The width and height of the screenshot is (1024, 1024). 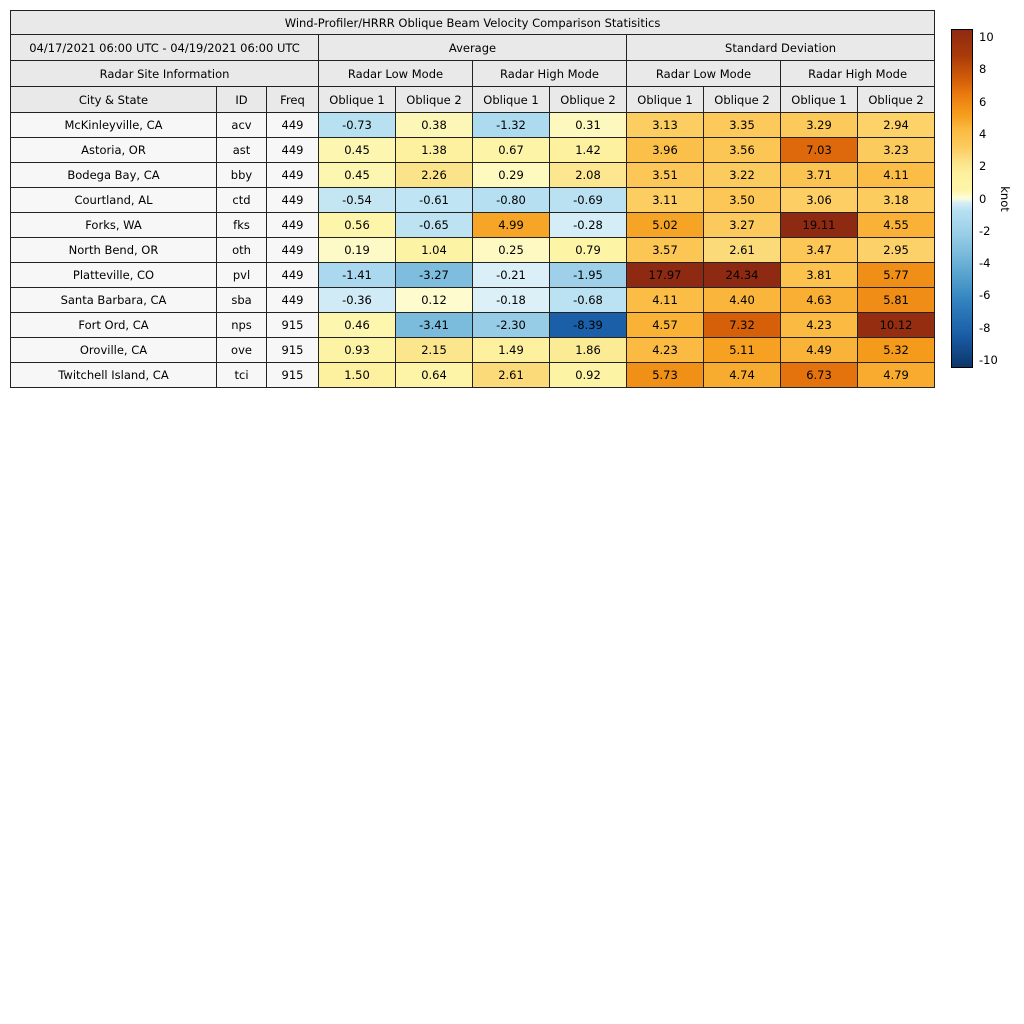 What do you see at coordinates (511, 125) in the screenshot?
I see `value-cell: -1.32` at bounding box center [511, 125].